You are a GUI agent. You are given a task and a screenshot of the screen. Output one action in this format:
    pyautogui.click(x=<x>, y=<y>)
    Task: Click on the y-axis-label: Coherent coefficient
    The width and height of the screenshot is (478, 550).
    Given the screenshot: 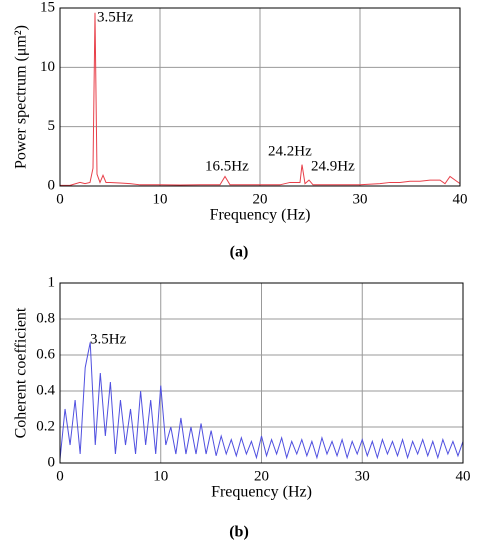 What is the action you would take?
    pyautogui.click(x=21, y=372)
    